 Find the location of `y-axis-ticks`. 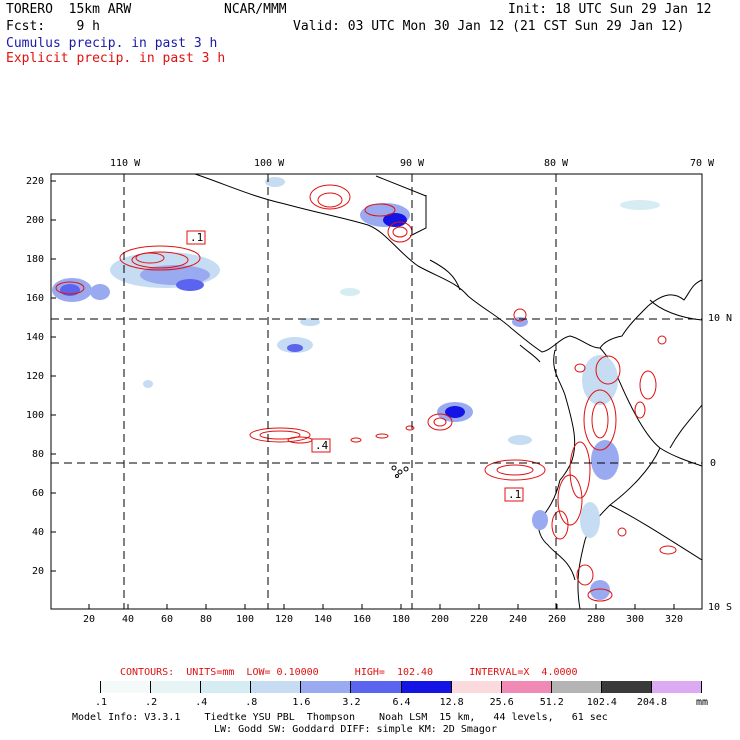

y-axis-ticks is located at coordinates (53, 376).